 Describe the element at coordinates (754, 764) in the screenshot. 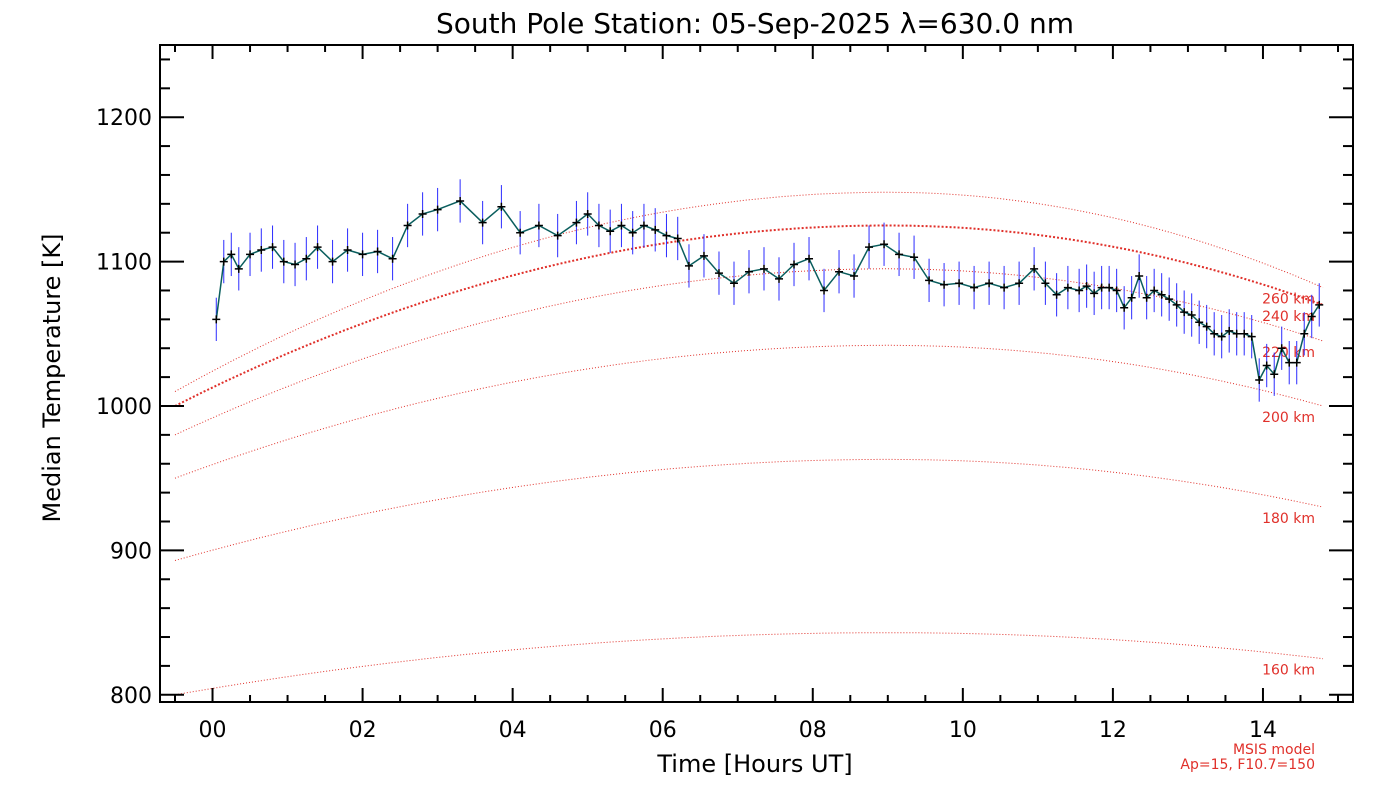

I see `x-axis-title: Time [Hours UT]` at that location.